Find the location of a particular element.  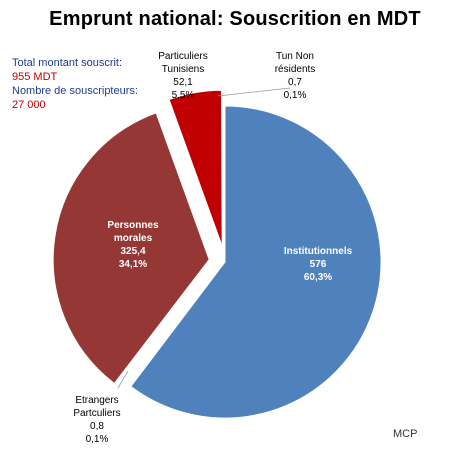

subscribers-value: 27 000 is located at coordinates (29, 105).